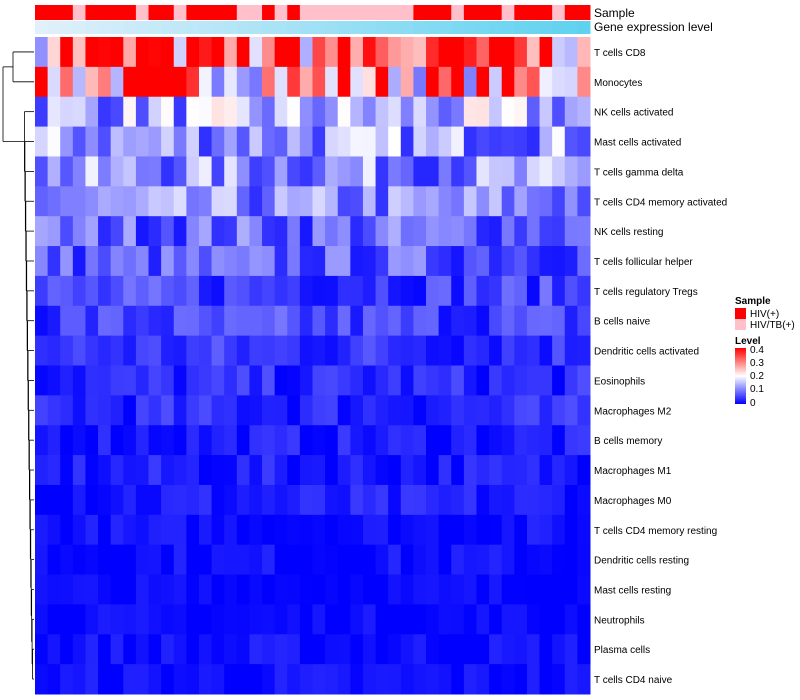  Describe the element at coordinates (660, 202) in the screenshot. I see `row-label: T cells CD4 memory activated` at that location.